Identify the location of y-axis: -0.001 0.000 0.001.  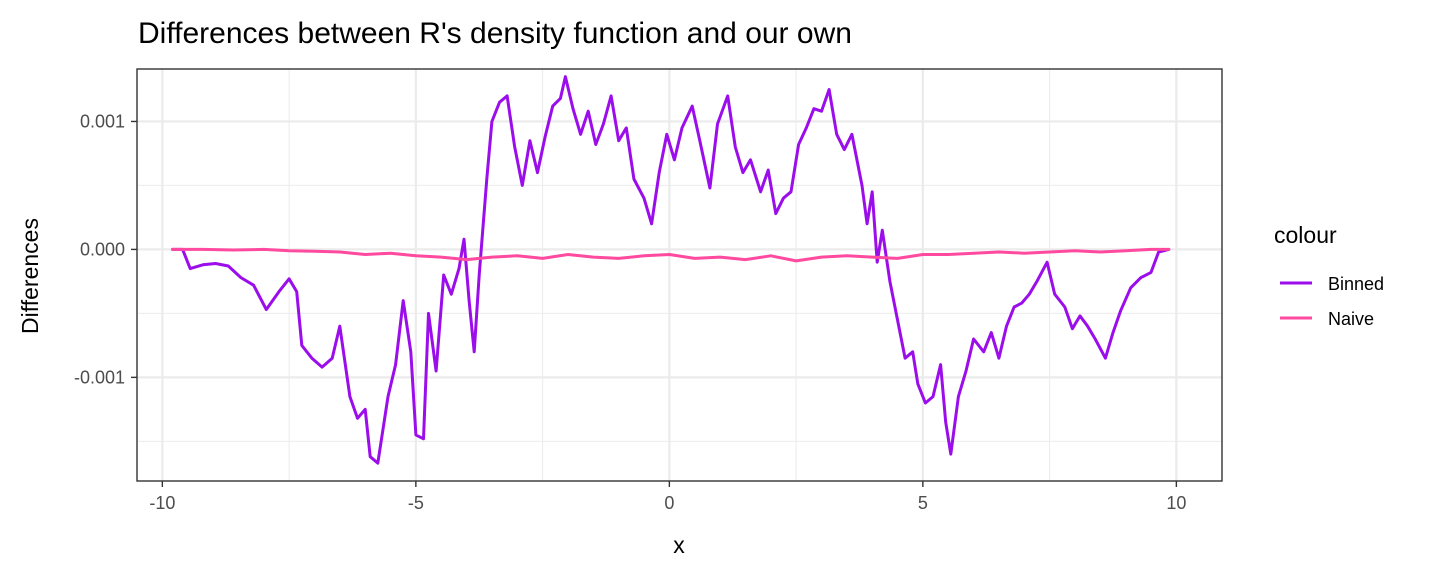
(105, 249).